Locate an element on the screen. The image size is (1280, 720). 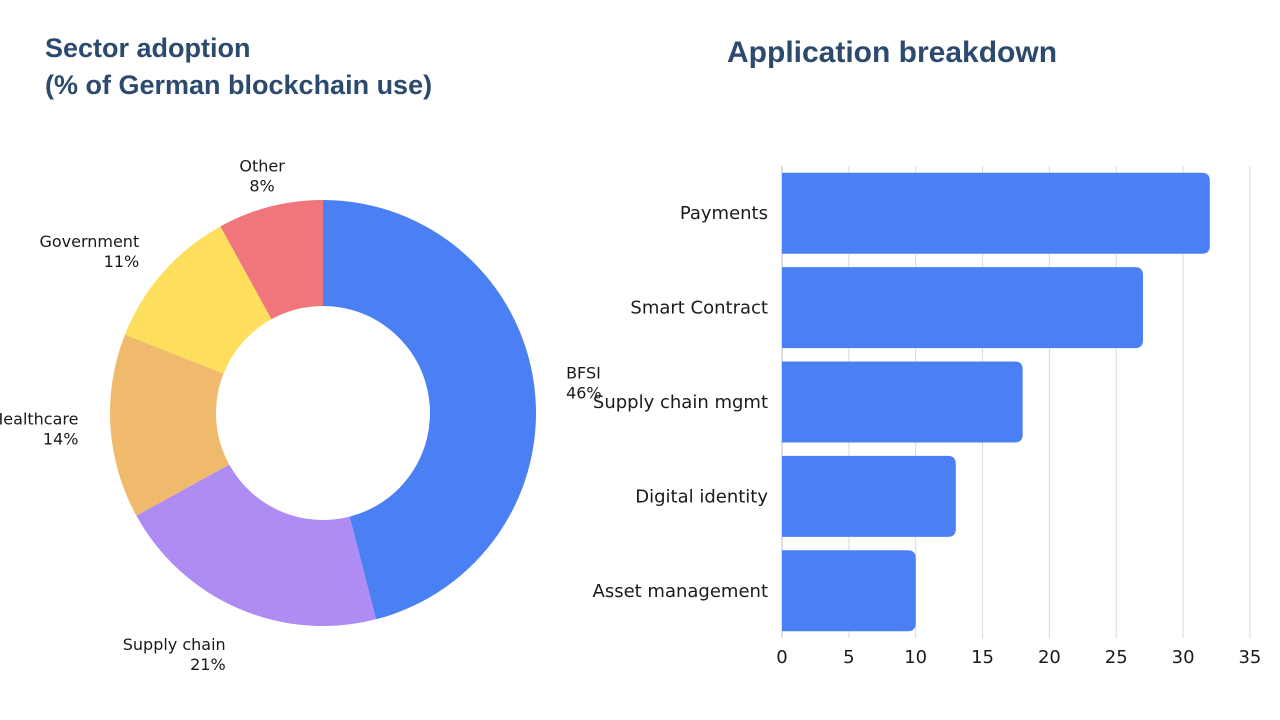
donut-label-value: 21% is located at coordinates (208, 664).